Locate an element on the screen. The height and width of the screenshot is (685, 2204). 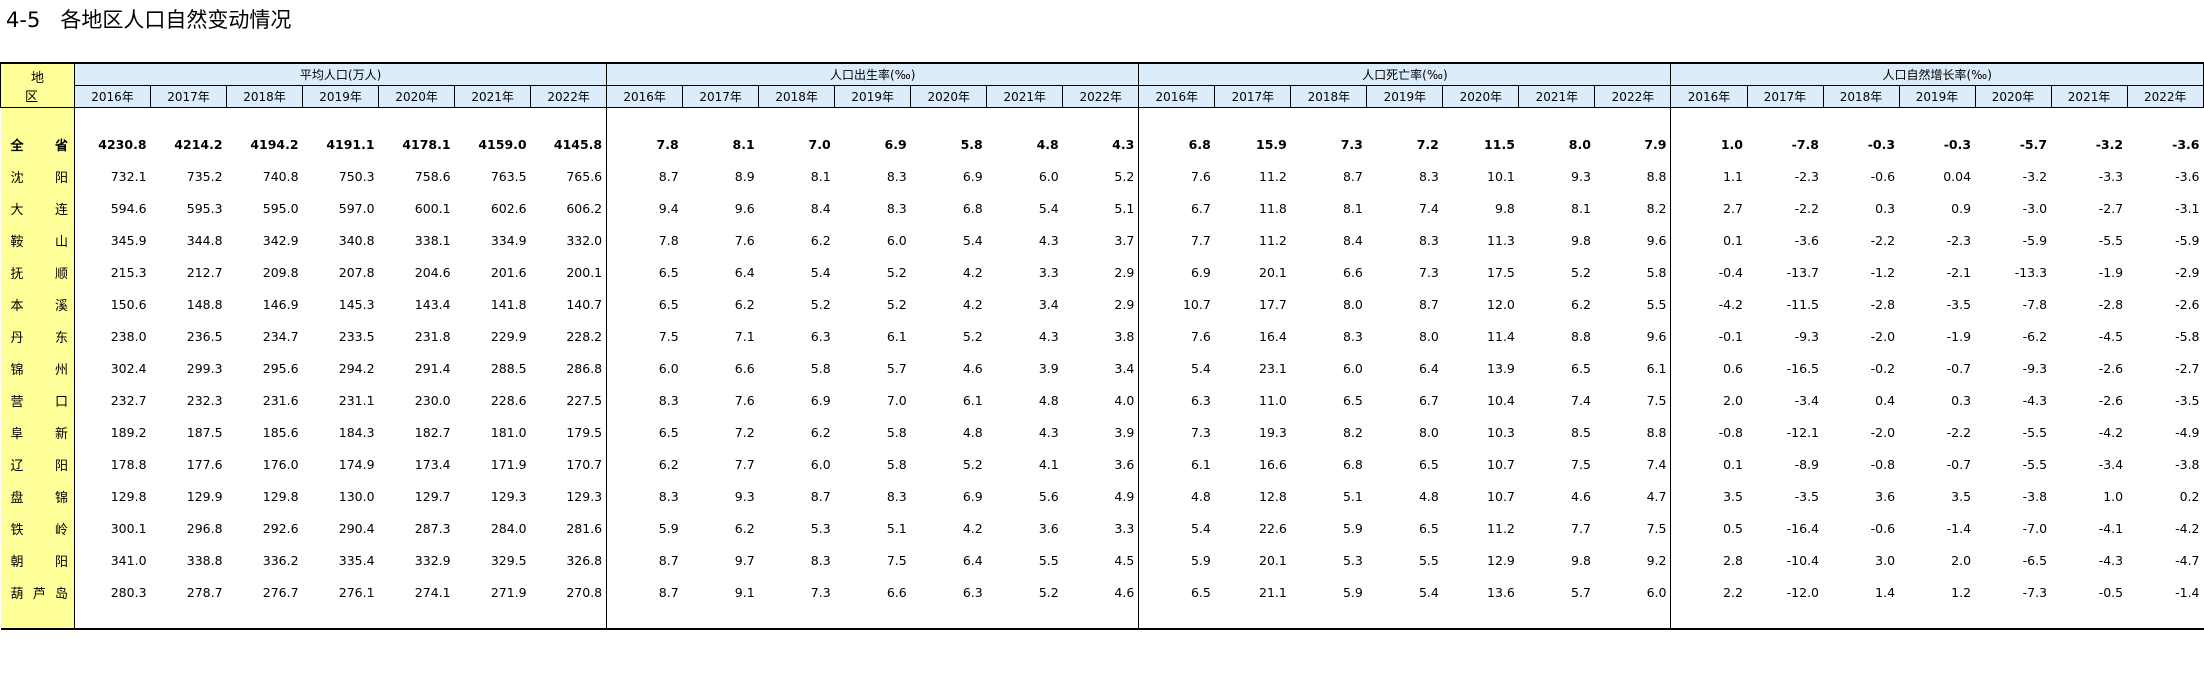
year-header: 2018年 is located at coordinates (265, 96).